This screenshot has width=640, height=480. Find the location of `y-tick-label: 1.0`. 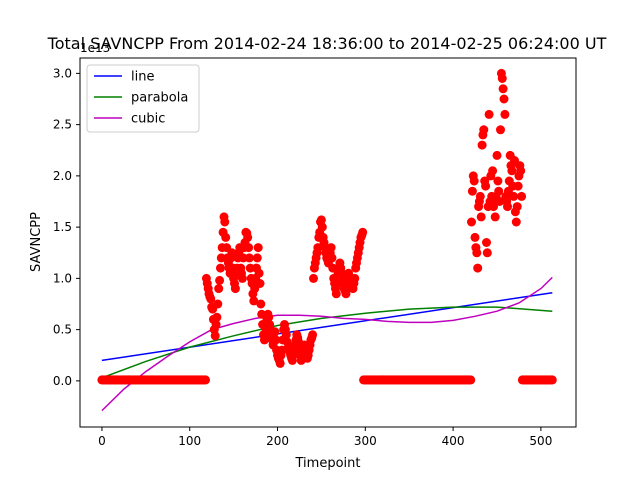

y-tick-label: 1.0 is located at coordinates (62, 278).